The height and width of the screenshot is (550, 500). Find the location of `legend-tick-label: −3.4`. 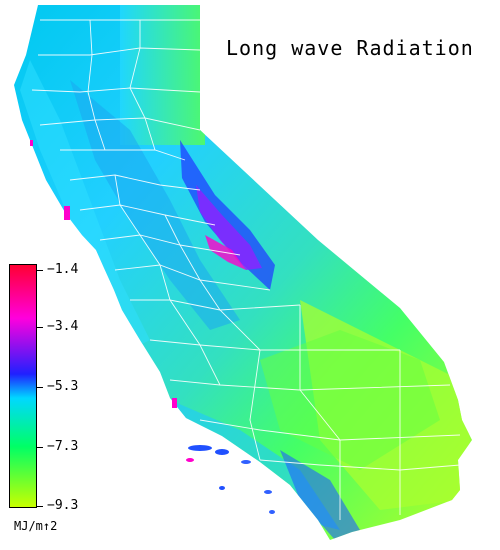

legend-tick-label: −3.4 is located at coordinates (63, 326).